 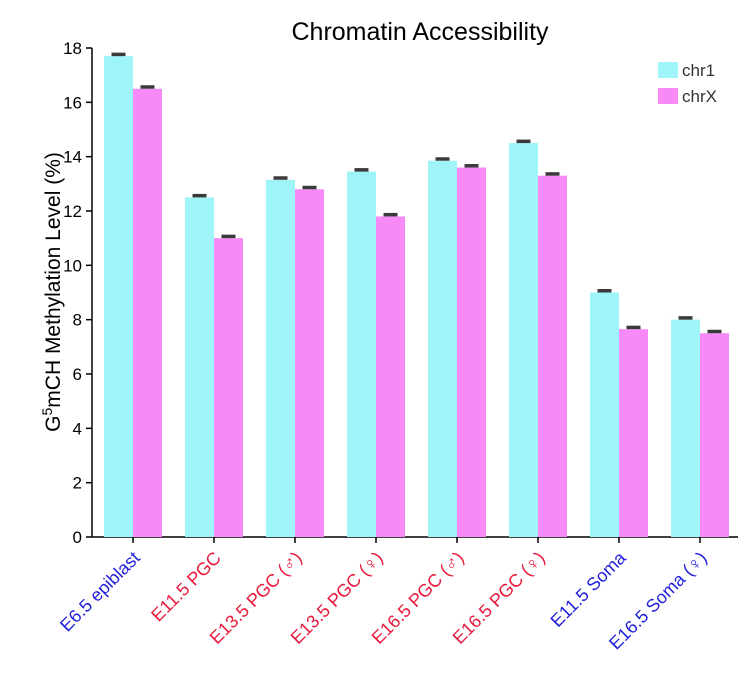 I want to click on chart-title: Chromatin Accessibility, so click(x=420, y=32).